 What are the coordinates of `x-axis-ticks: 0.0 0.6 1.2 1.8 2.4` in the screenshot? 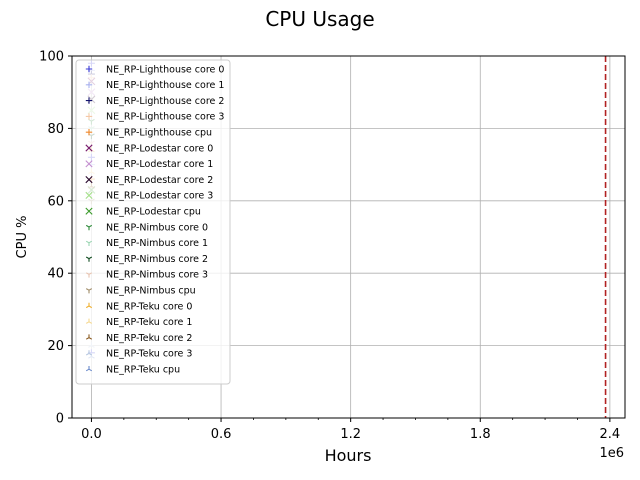 It's located at (350, 430).